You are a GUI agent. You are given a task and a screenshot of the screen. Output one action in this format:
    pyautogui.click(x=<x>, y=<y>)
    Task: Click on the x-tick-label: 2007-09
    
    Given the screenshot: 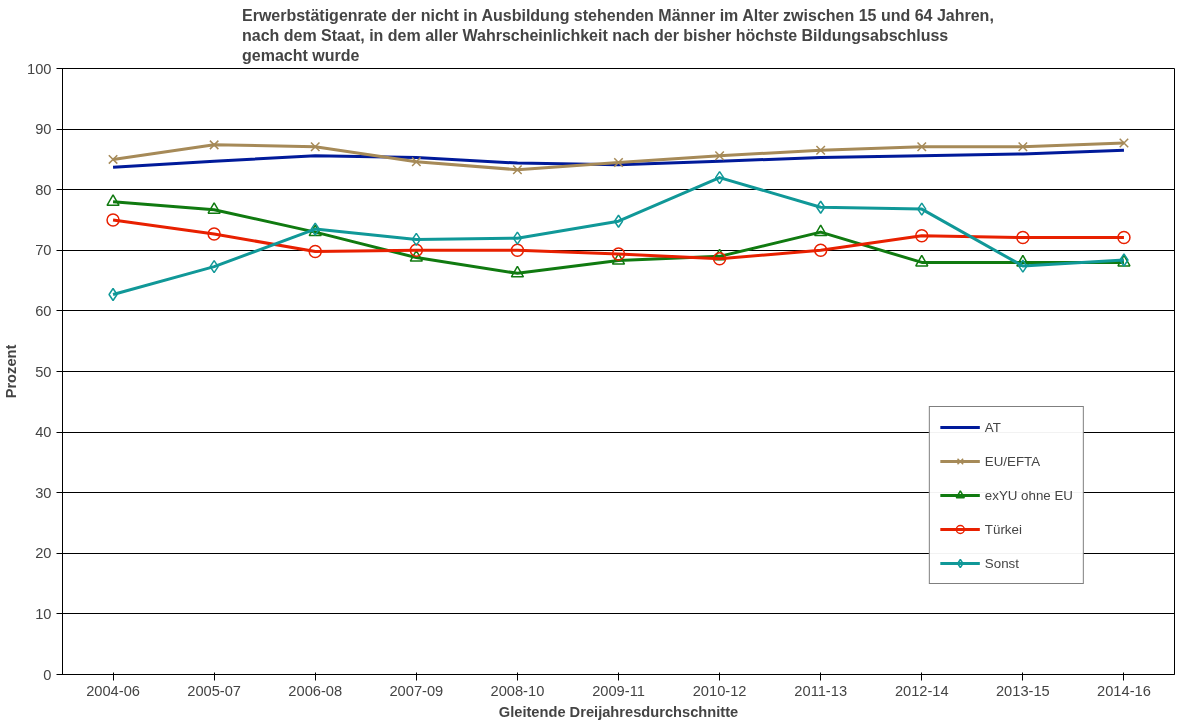 What is the action you would take?
    pyautogui.click(x=416, y=690)
    